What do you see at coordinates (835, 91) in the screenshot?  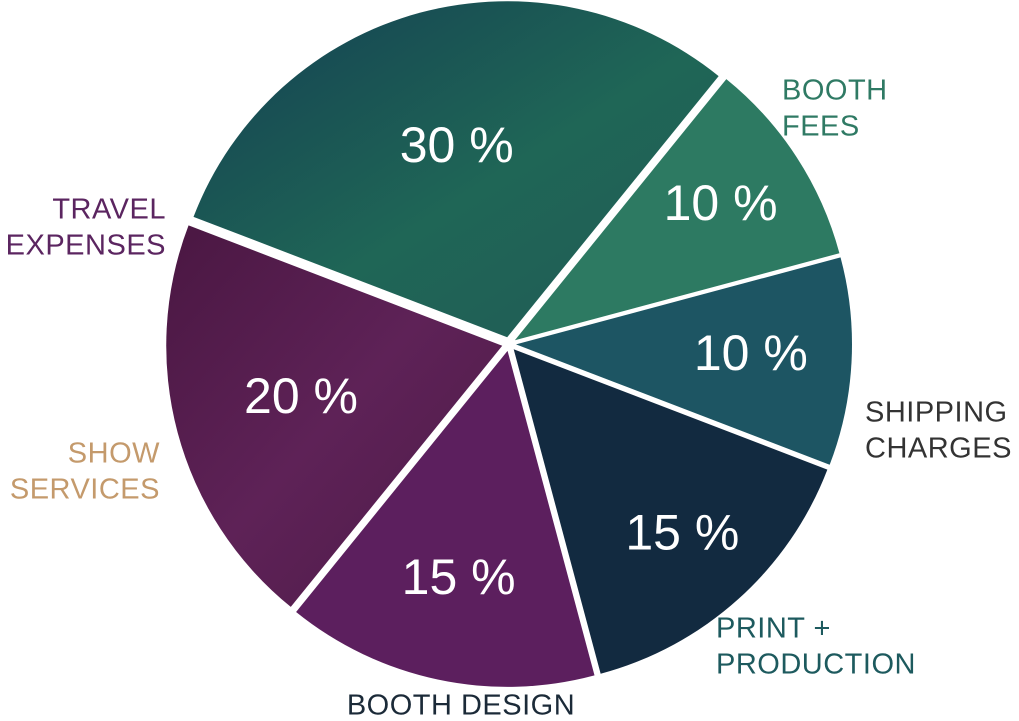 I see `category-label: BOOTH` at bounding box center [835, 91].